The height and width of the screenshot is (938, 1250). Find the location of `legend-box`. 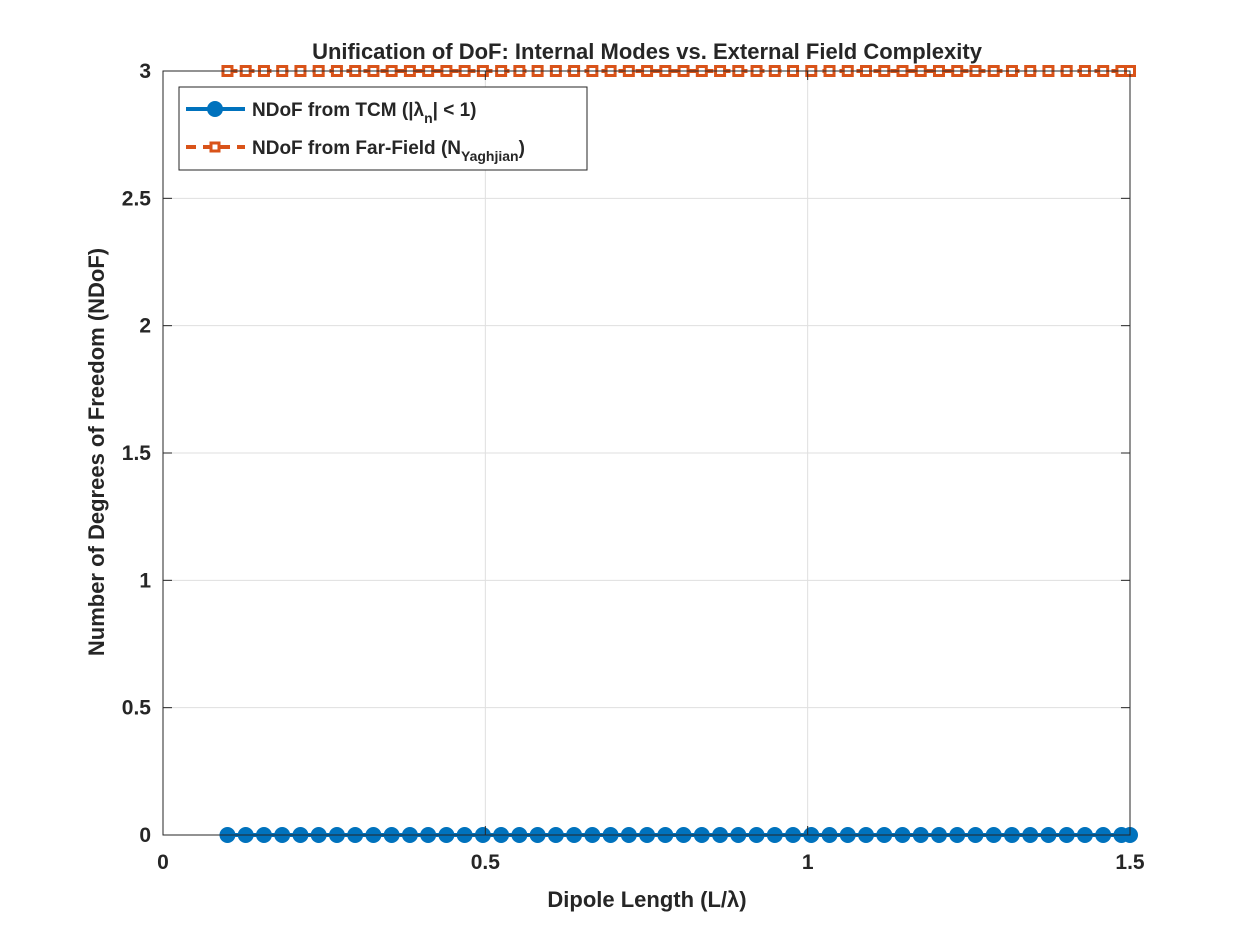

legend-box is located at coordinates (383, 128).